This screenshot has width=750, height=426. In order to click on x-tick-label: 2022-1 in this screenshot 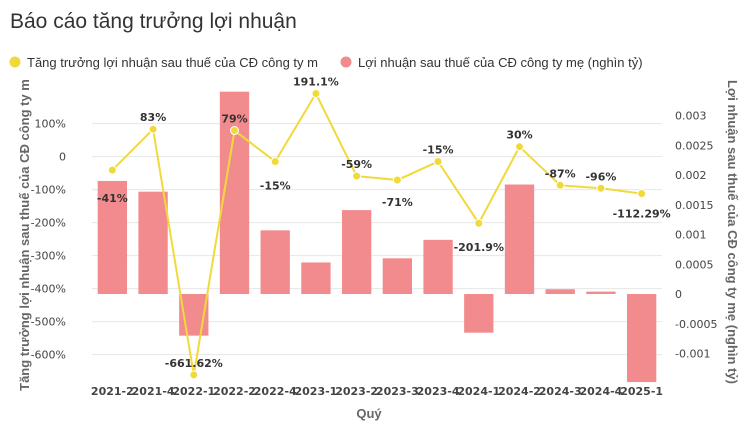, I will do `click(193, 391)`.